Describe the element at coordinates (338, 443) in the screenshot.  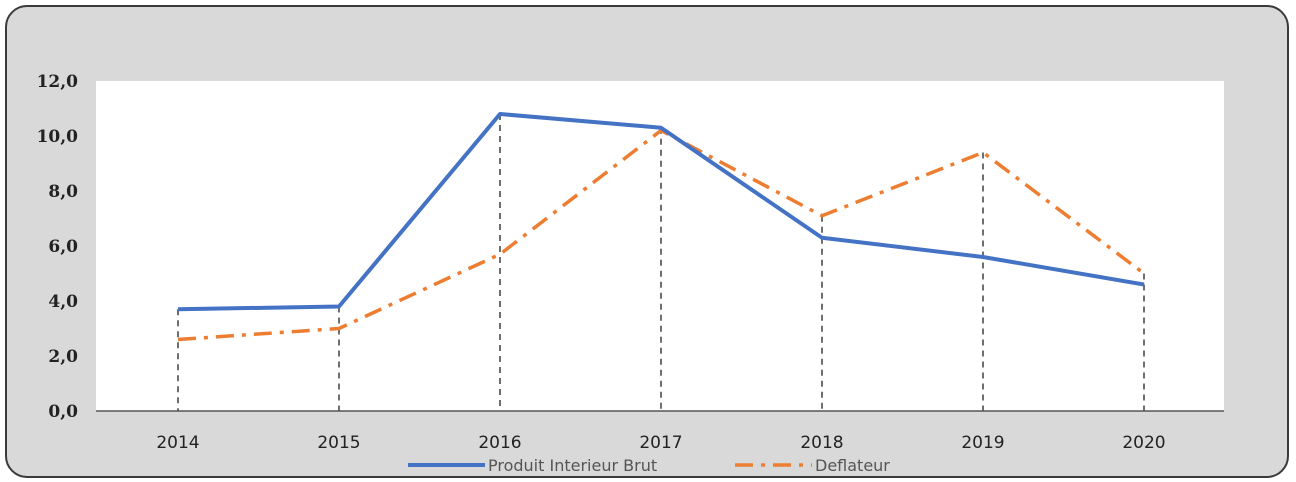
I see `x-tick-label: 2015` at that location.